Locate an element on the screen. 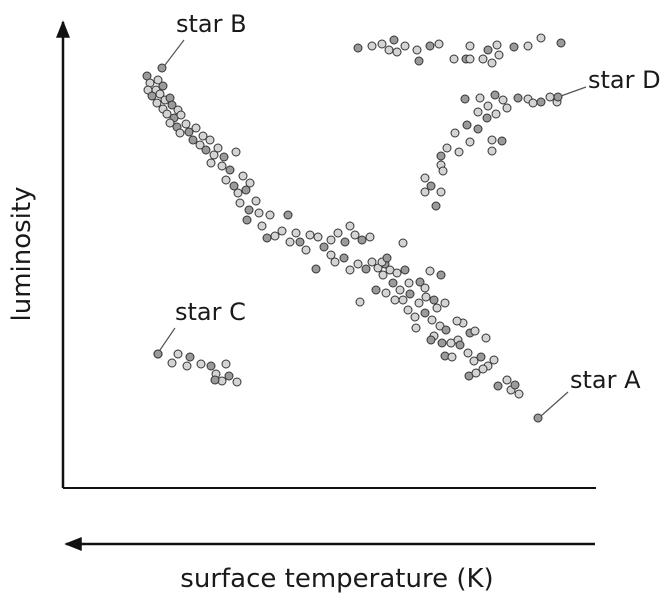  annotation-star-d: star D is located at coordinates (611, 81).